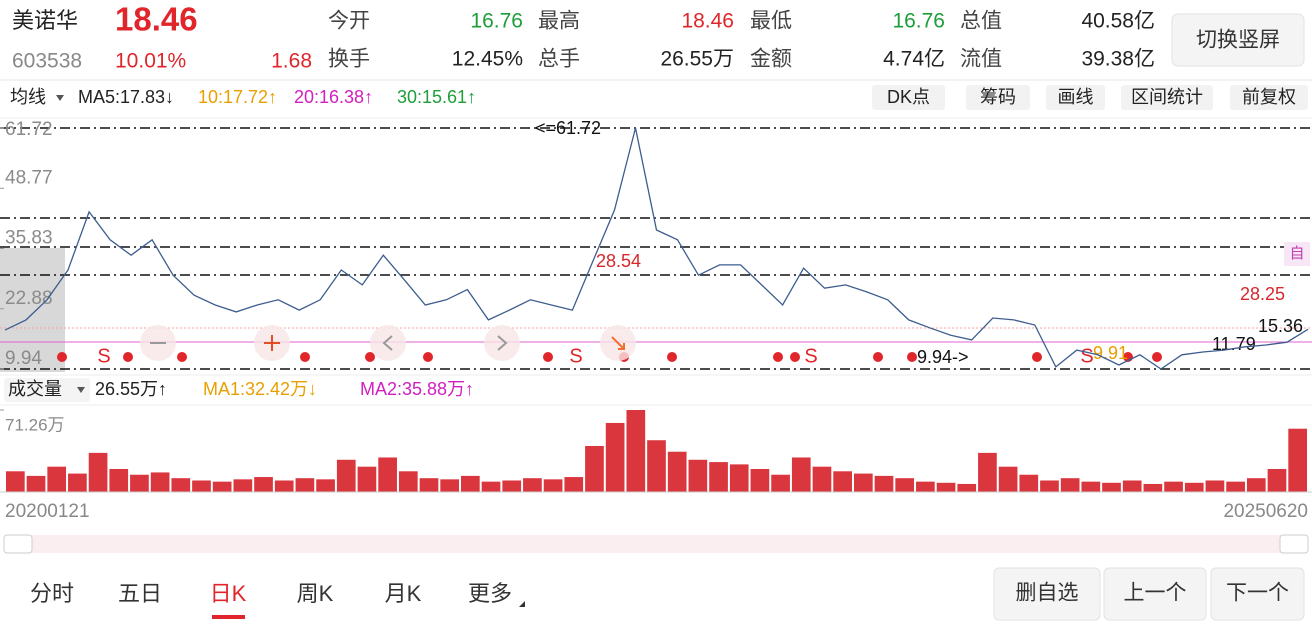 The height and width of the screenshot is (624, 1312). I want to click on stat-label: 流值, so click(981, 59).